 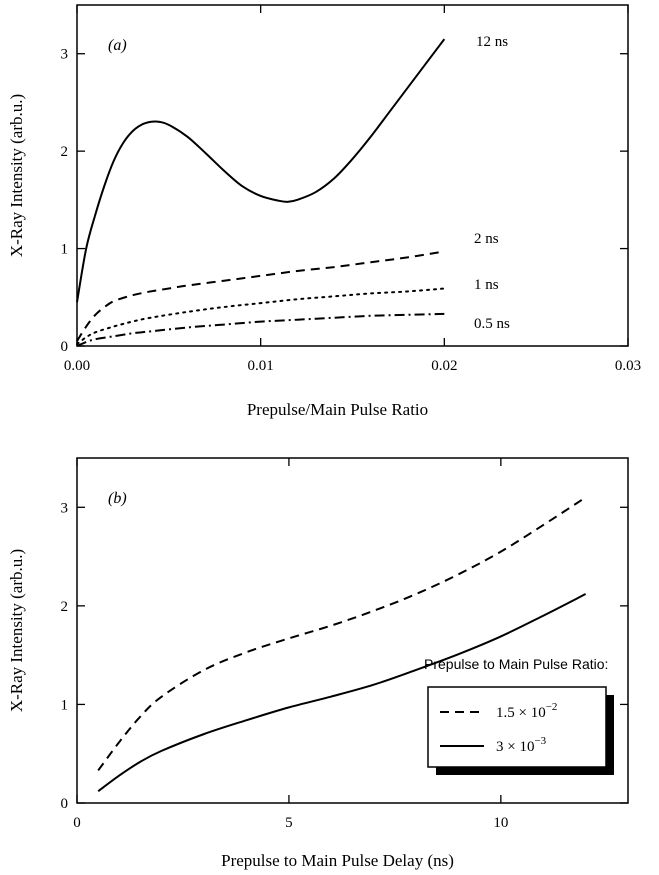 I want to click on panel-a-series-3-line, so click(x=260, y=329).